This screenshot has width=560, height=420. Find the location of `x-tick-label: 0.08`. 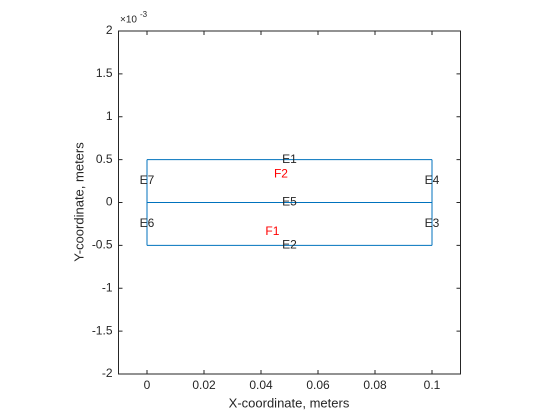

x-tick-label: 0.08 is located at coordinates (375, 385).